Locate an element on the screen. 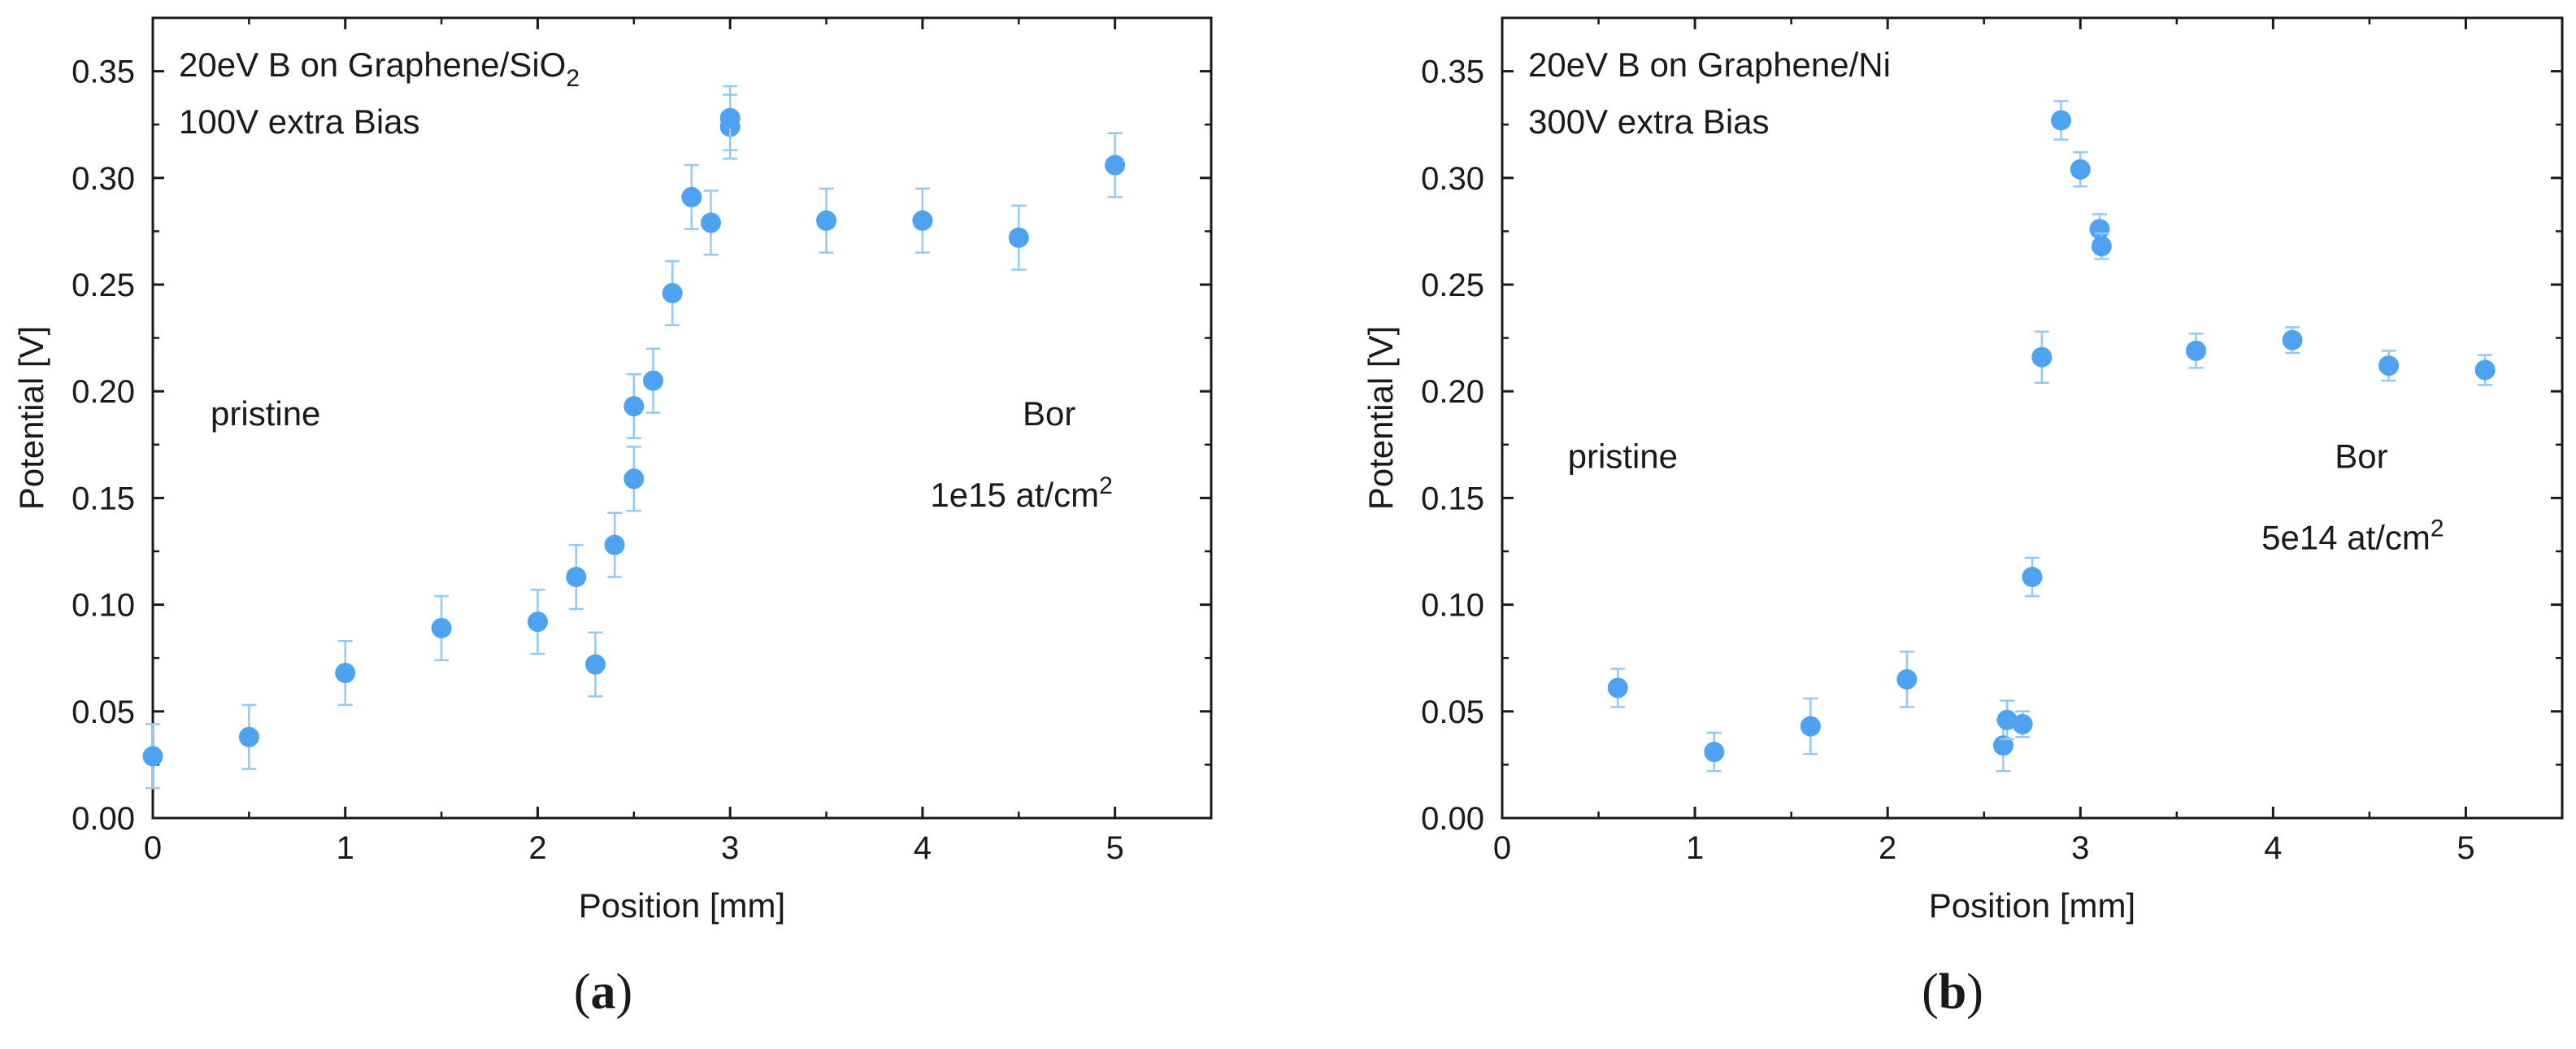  annotation-dose: 5e14 at/cm2 is located at coordinates (2352, 535).